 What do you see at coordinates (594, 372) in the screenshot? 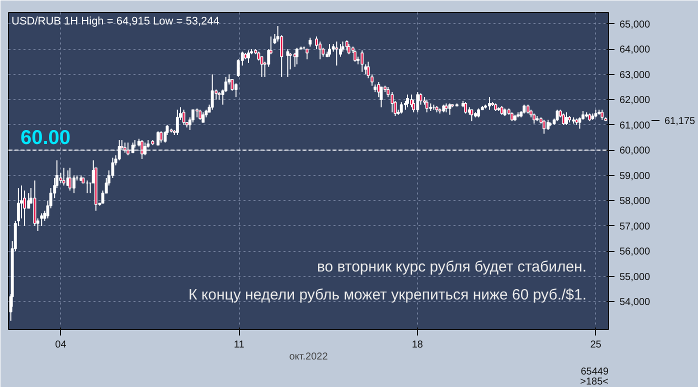
I see `text: 65449` at bounding box center [594, 372].